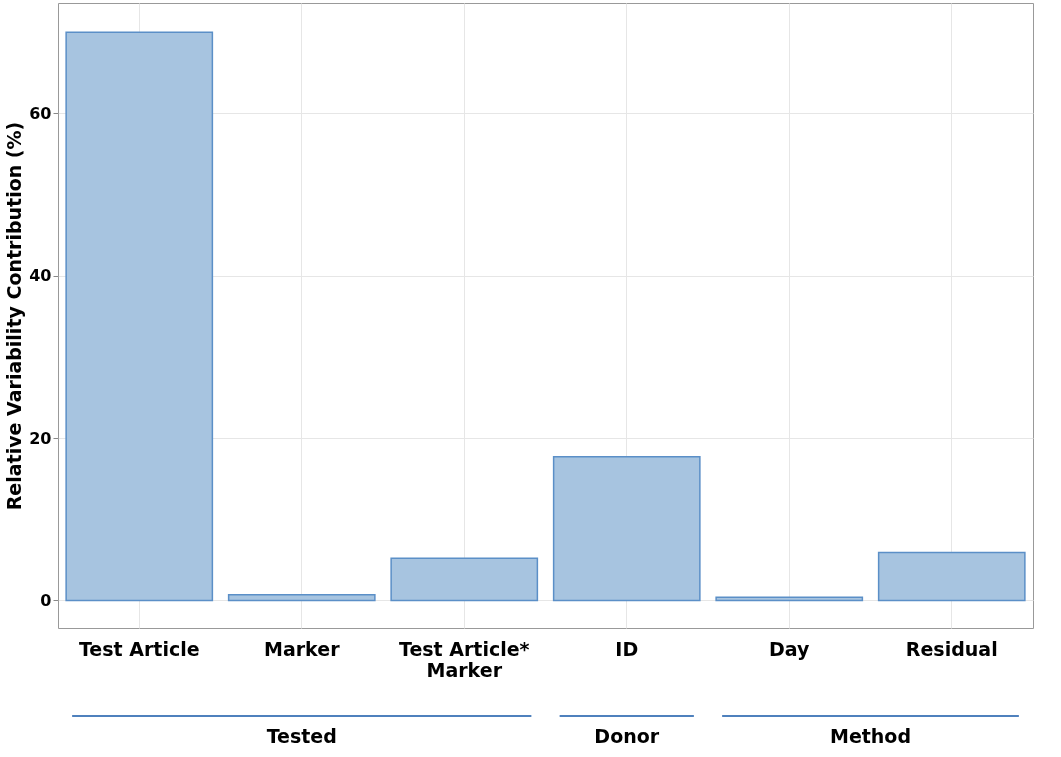 This screenshot has height=757, width=1061. What do you see at coordinates (46, 600) in the screenshot?
I see `y-tick-label: 0` at bounding box center [46, 600].